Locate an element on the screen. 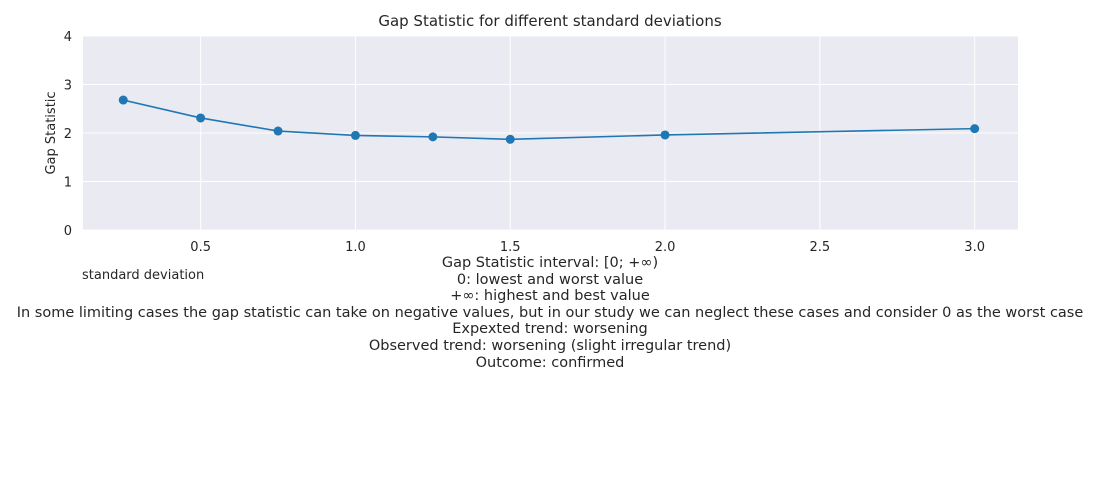  x-tick-label: 2.0 is located at coordinates (665, 247).